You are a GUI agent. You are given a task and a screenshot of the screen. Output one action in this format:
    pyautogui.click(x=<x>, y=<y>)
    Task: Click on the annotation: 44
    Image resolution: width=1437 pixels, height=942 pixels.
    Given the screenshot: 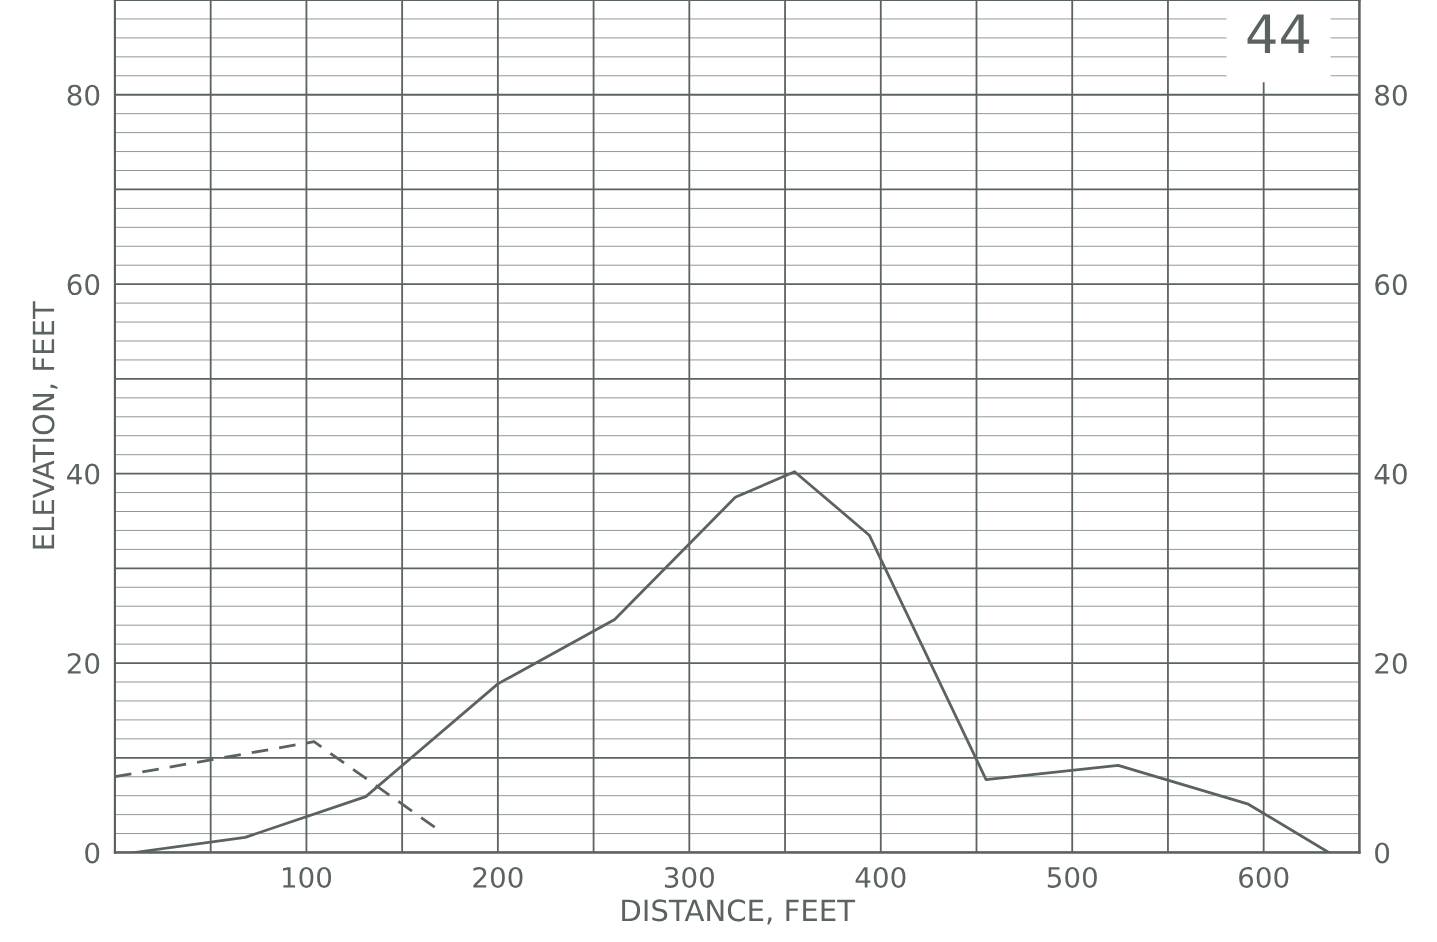 What is the action you would take?
    pyautogui.click(x=1278, y=33)
    